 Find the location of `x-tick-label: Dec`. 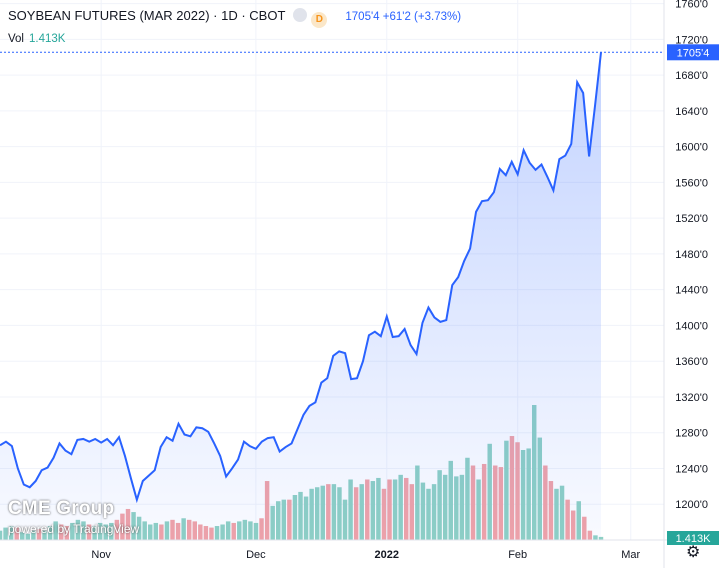

x-tick-label: Dec is located at coordinates (256, 555).